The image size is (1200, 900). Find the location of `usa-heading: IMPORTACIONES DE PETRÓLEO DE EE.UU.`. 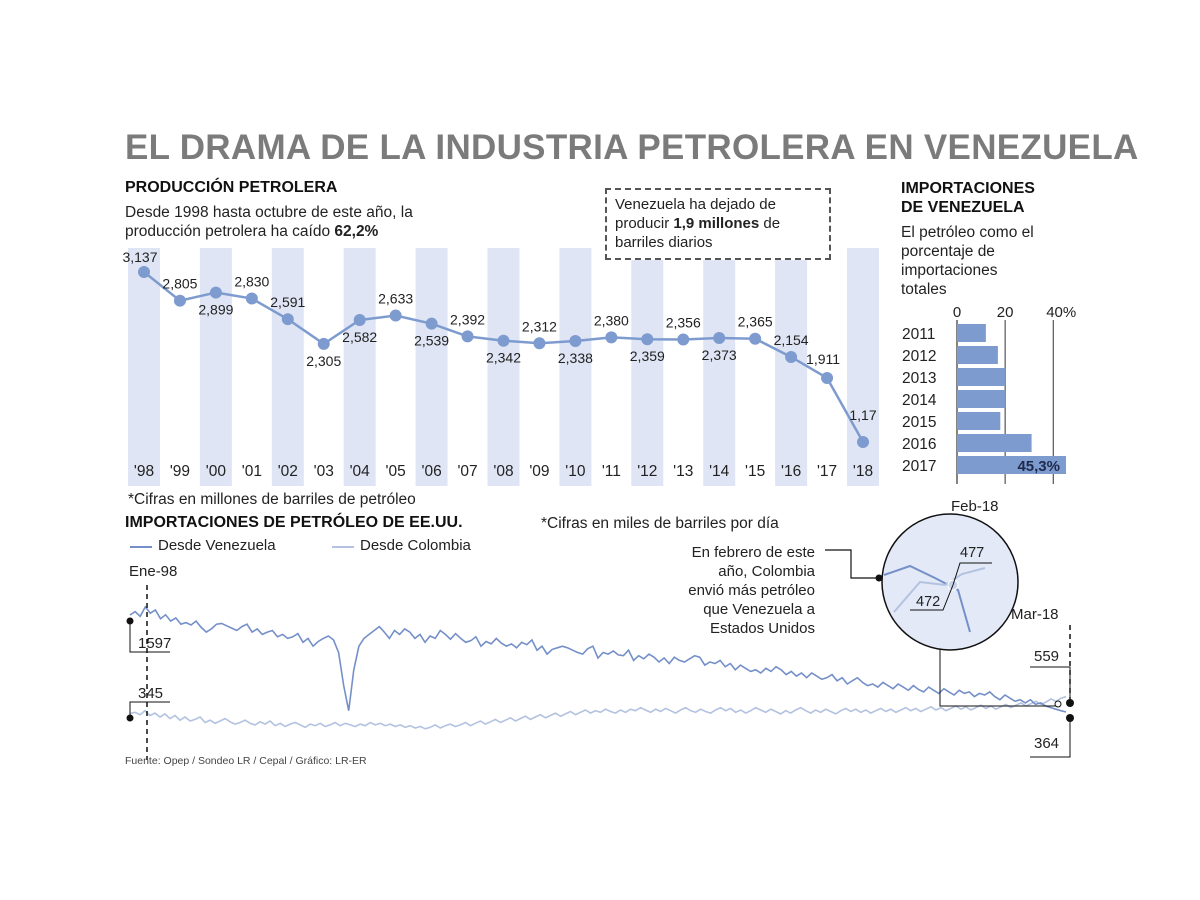

usa-heading: IMPORTACIONES DE PETRÓLEO DE EE.UU. is located at coordinates (294, 522).